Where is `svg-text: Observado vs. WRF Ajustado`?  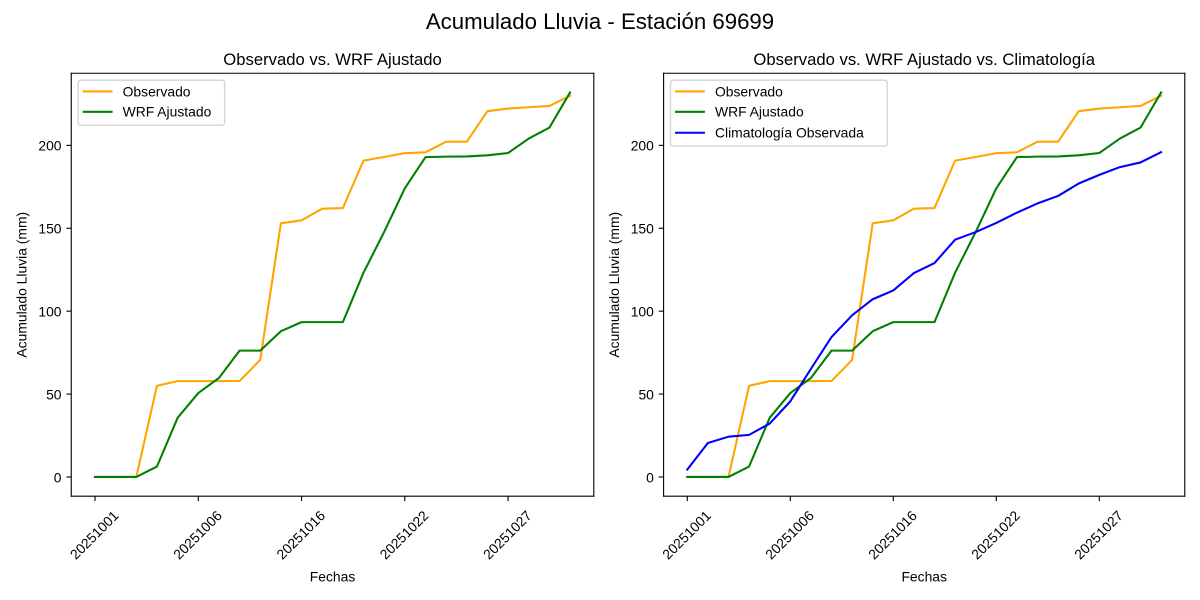
svg-text: Observado vs. WRF Ajustado is located at coordinates (332, 59).